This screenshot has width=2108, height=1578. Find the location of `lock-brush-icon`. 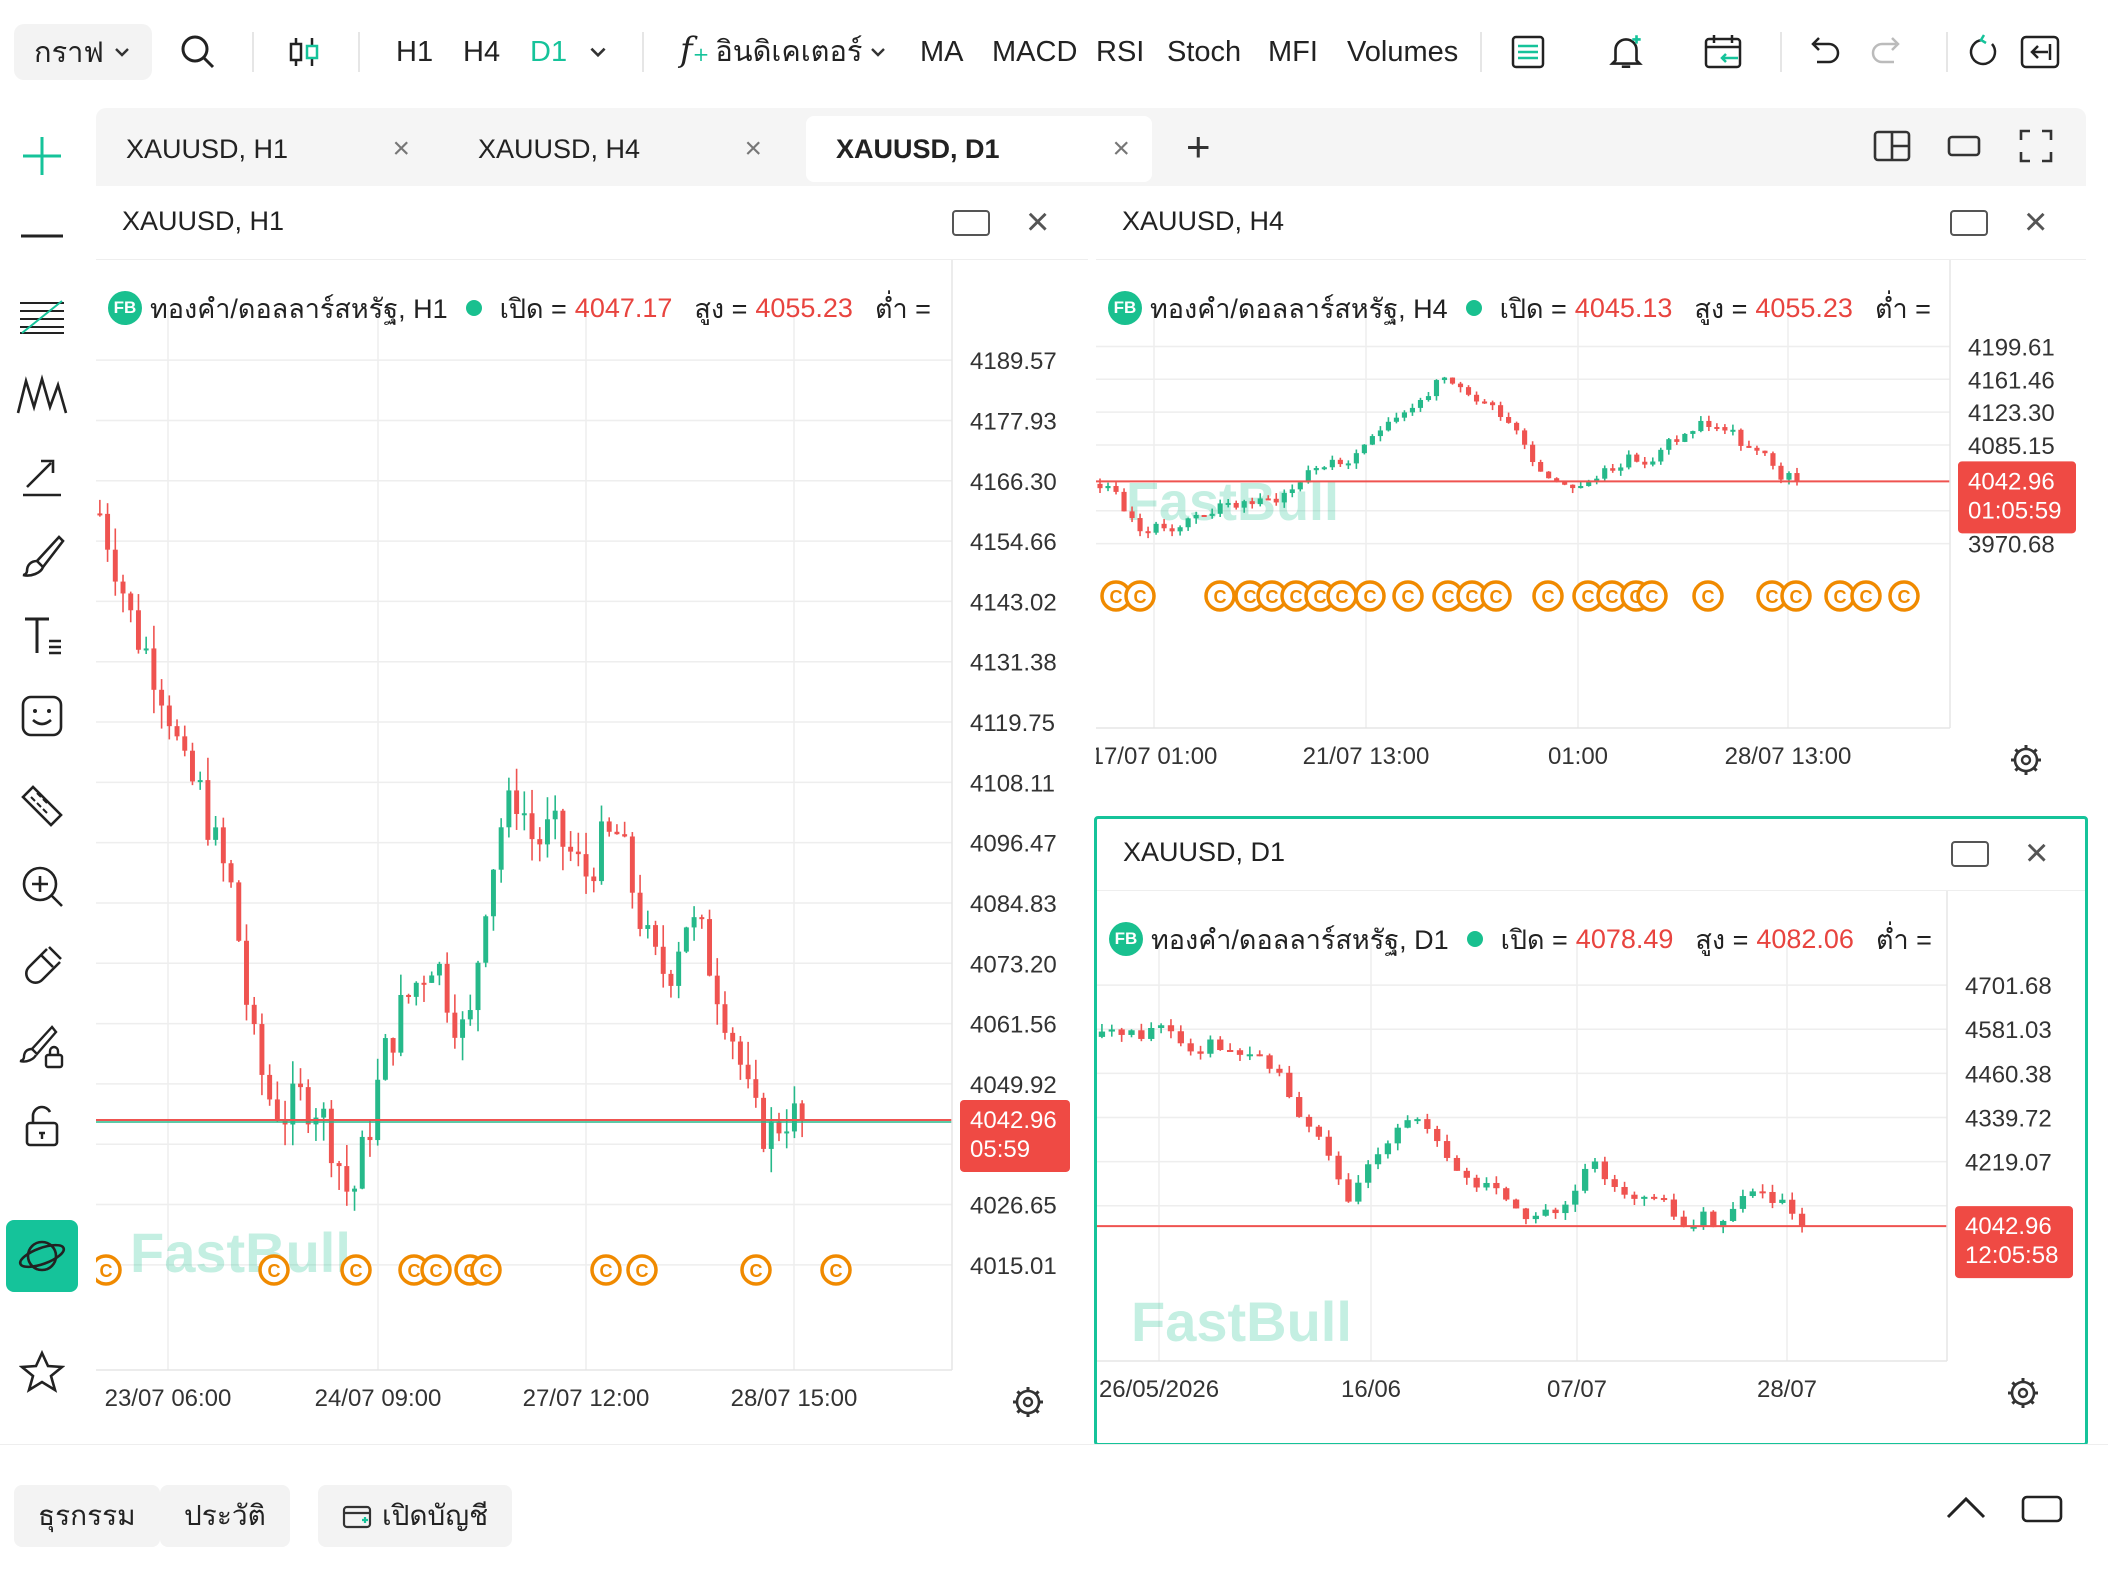

lock-brush-icon is located at coordinates (42, 1046).